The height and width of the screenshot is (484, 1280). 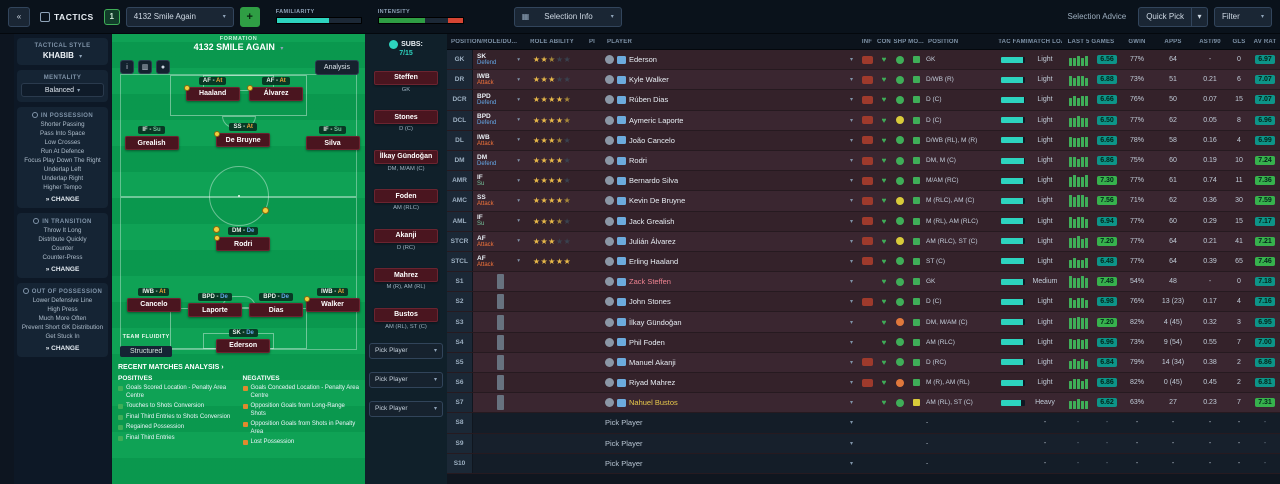 What do you see at coordinates (127, 67) in the screenshot?
I see `info-icon: i` at bounding box center [127, 67].